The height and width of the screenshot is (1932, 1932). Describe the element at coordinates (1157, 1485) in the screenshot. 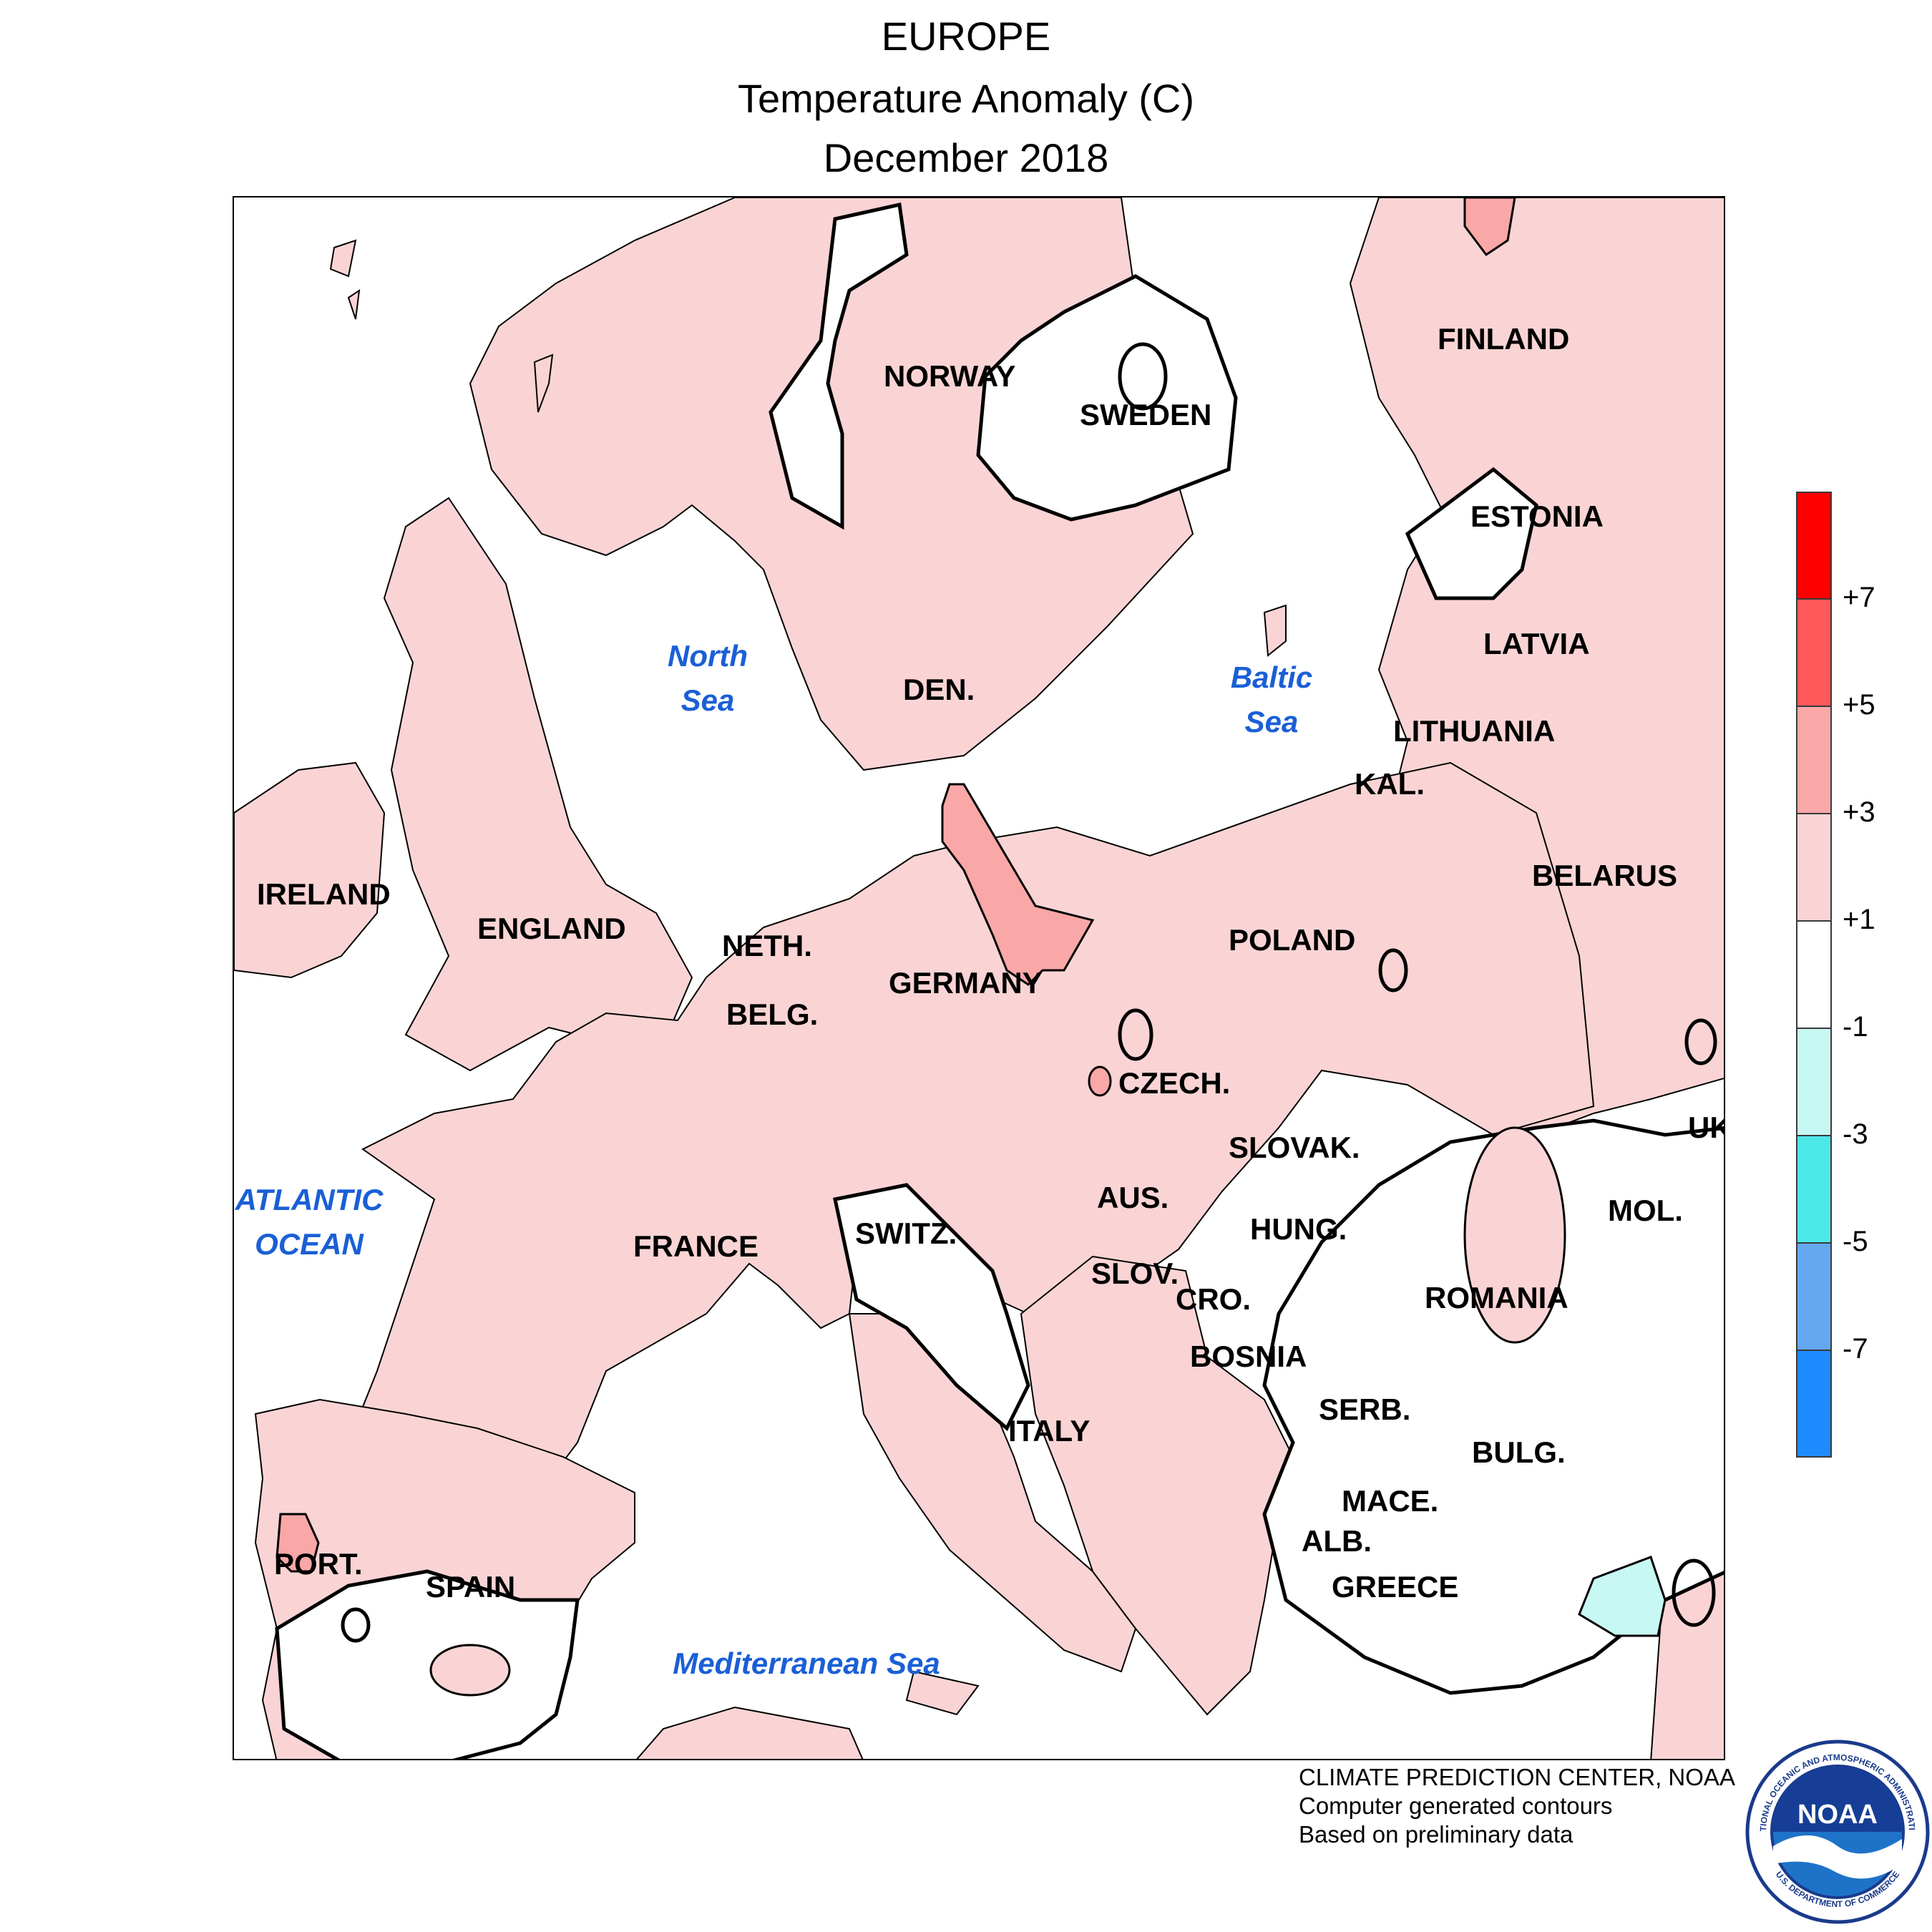

I see `land-balkans` at that location.